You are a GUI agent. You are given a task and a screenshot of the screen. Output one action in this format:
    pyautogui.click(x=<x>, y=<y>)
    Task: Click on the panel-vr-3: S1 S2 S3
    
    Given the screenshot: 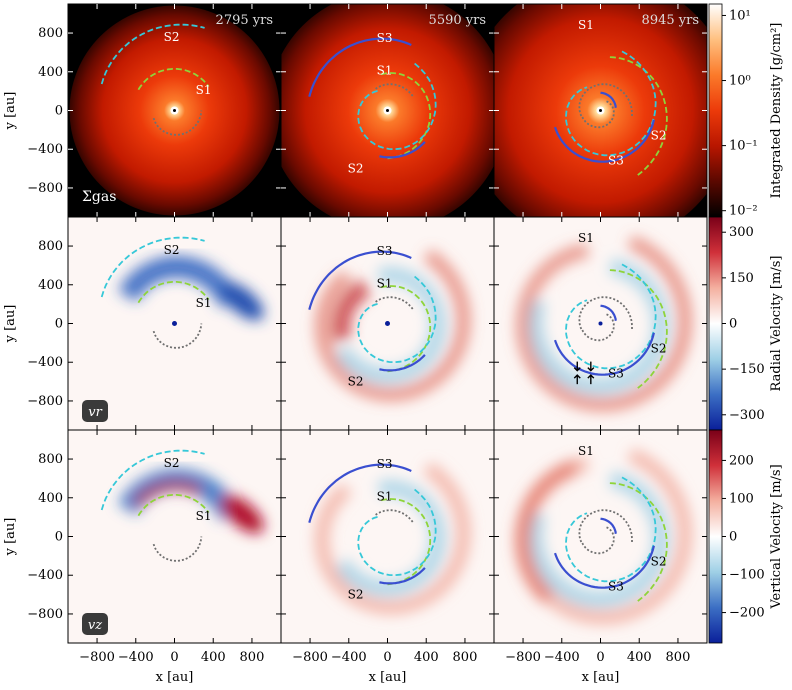 What is the action you would take?
    pyautogui.click(x=600, y=323)
    